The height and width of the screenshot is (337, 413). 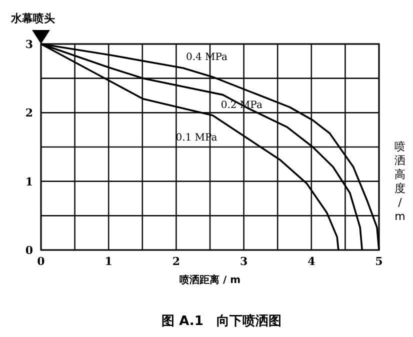 What do you see at coordinates (400, 181) in the screenshot?
I see `y-axis-title: 喷洒高度 / m` at bounding box center [400, 181].